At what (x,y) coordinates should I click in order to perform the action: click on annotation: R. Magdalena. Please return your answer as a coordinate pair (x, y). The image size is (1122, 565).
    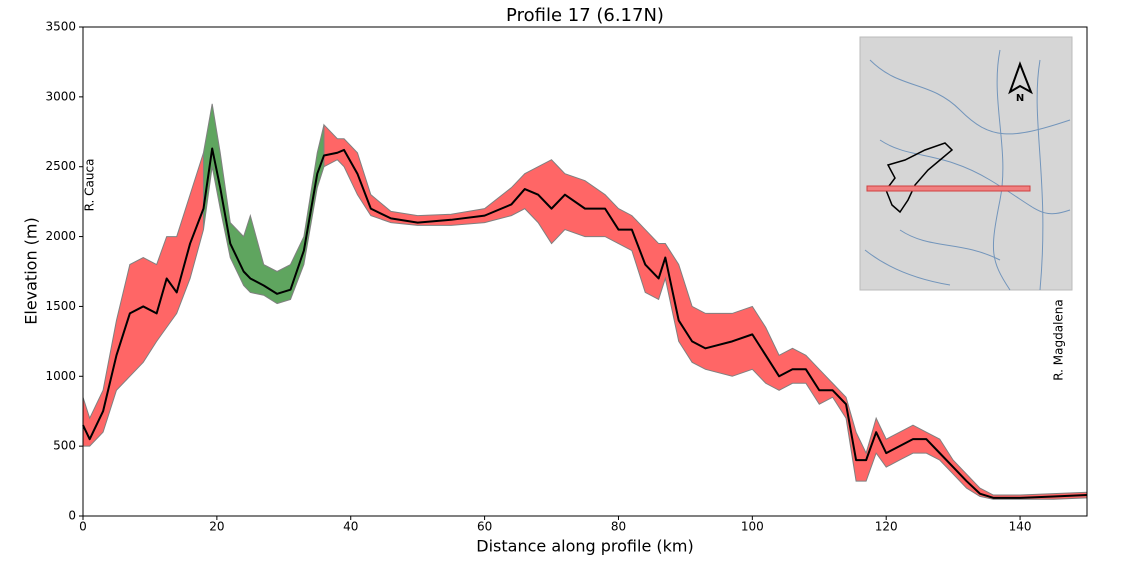
    Looking at the image, I should click on (1059, 340).